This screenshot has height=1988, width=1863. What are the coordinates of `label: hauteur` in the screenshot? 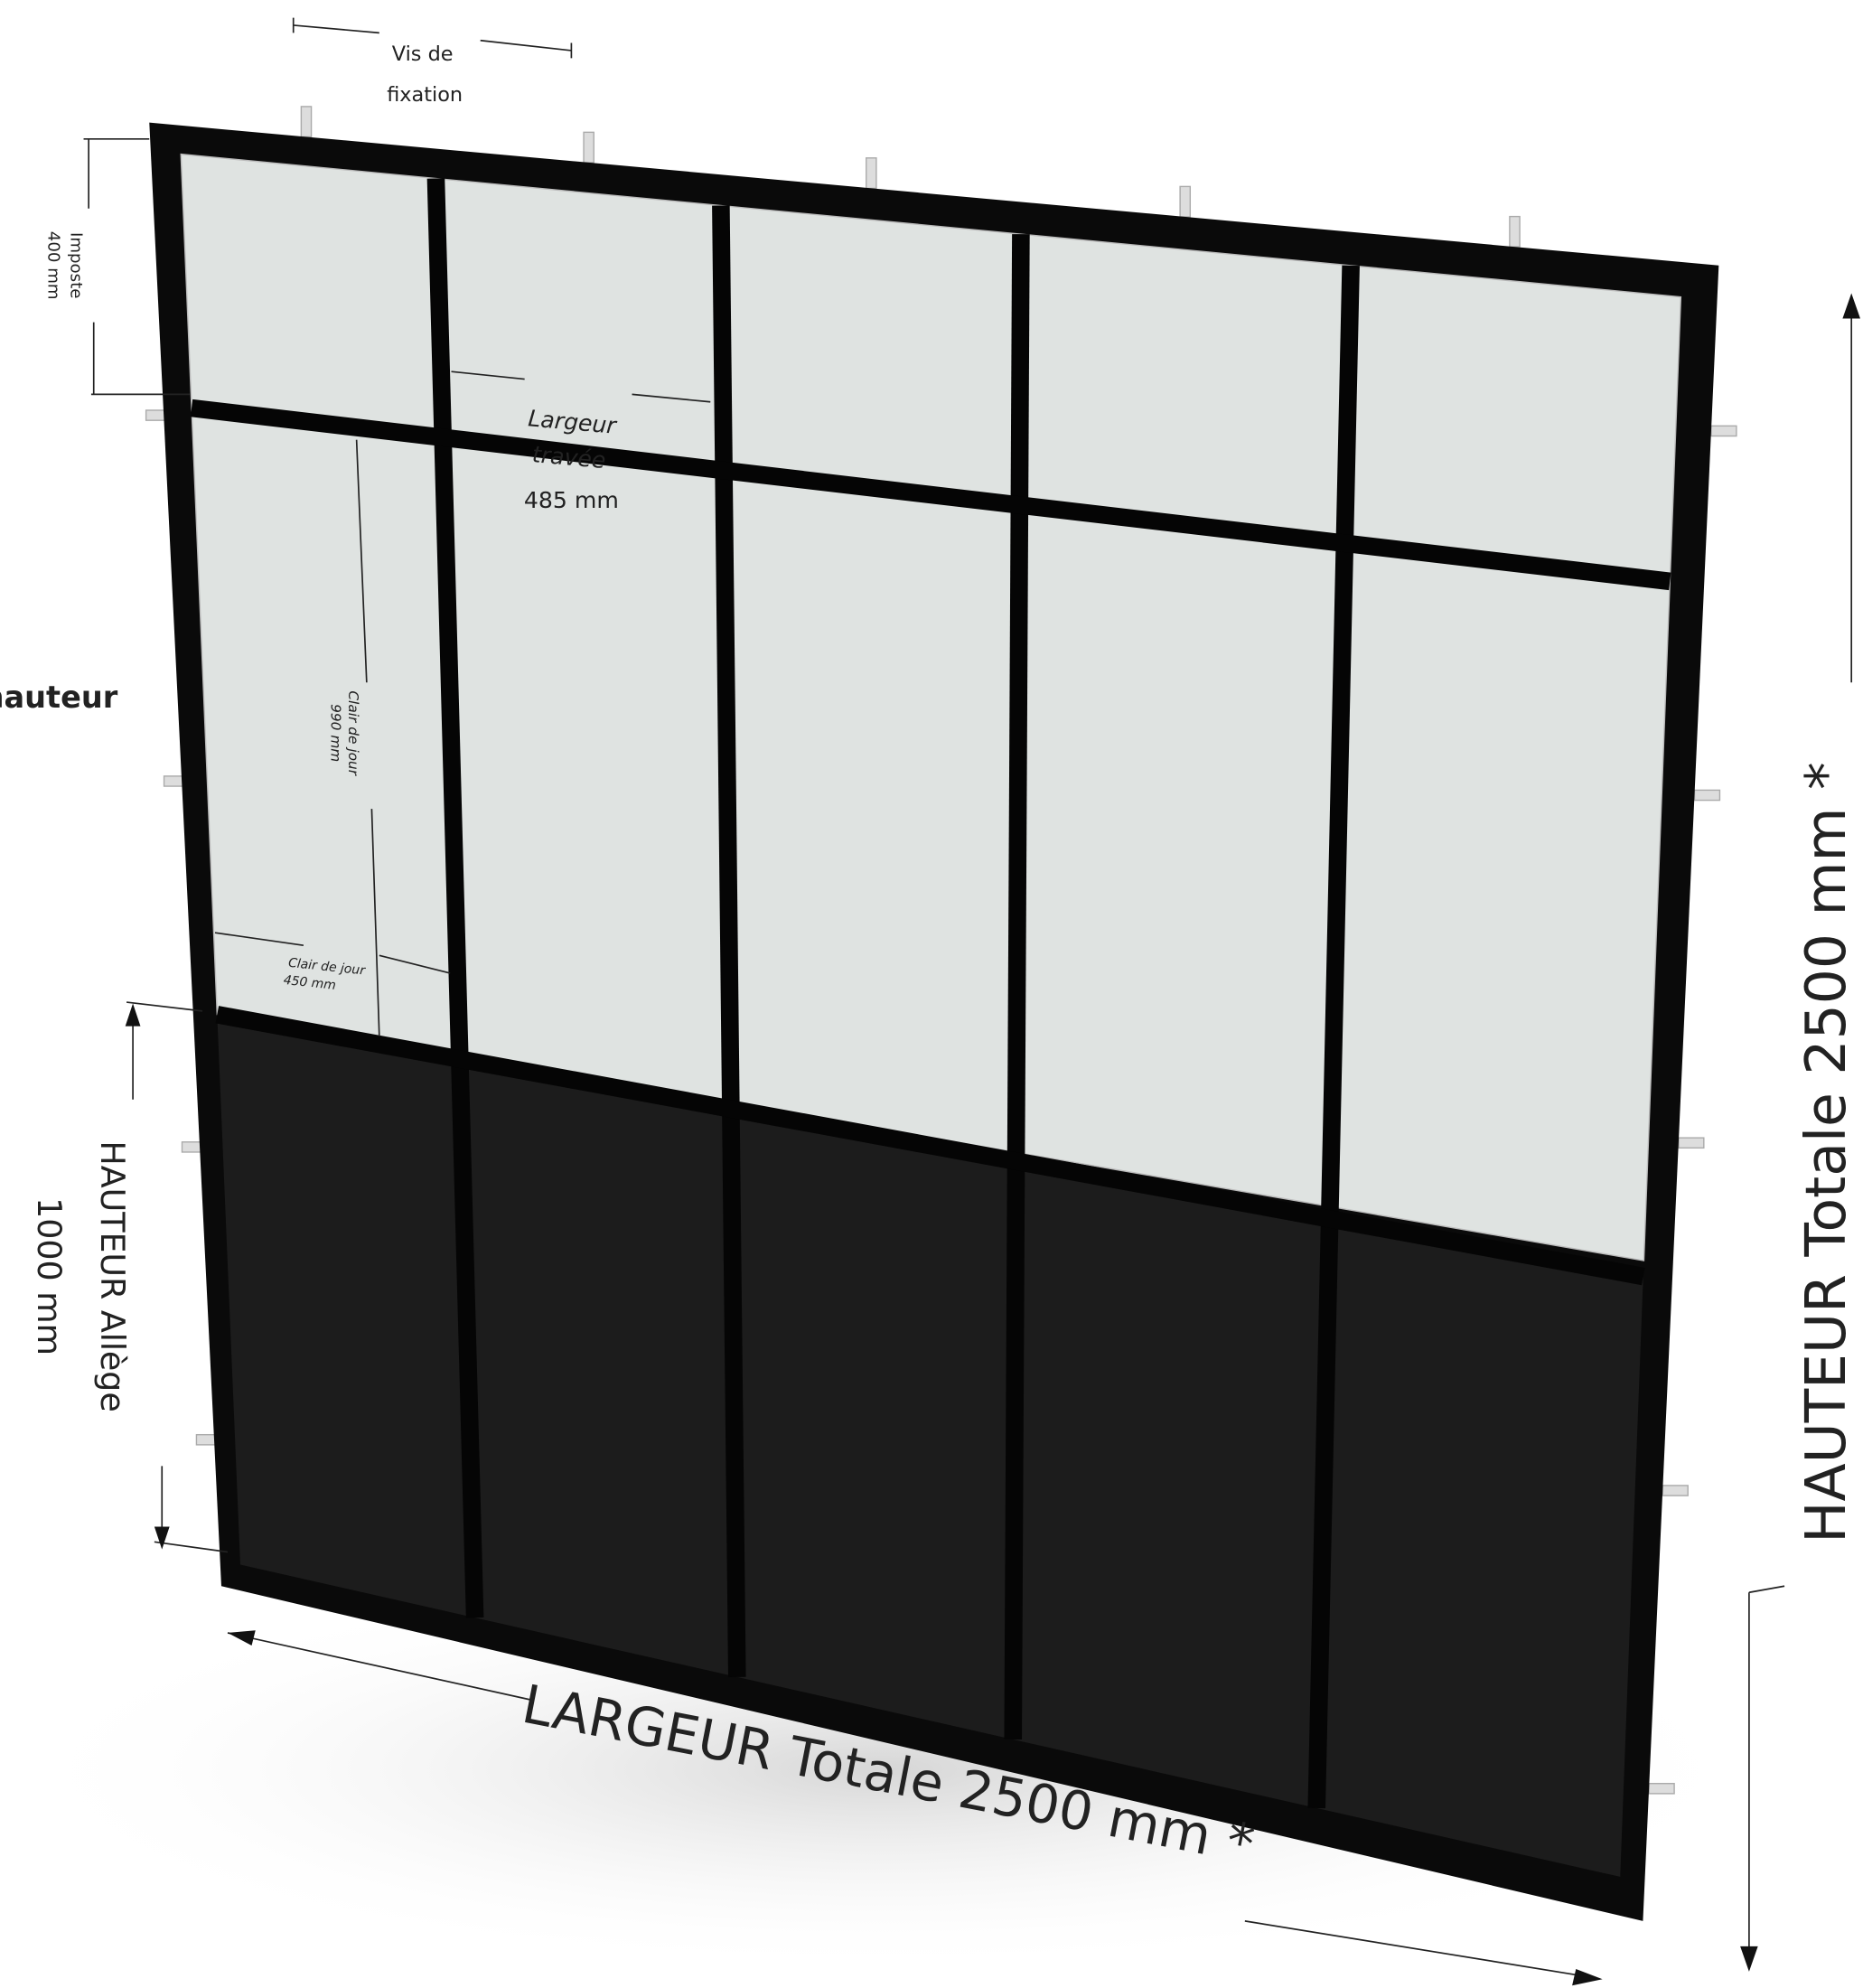 It's located at (59, 697).